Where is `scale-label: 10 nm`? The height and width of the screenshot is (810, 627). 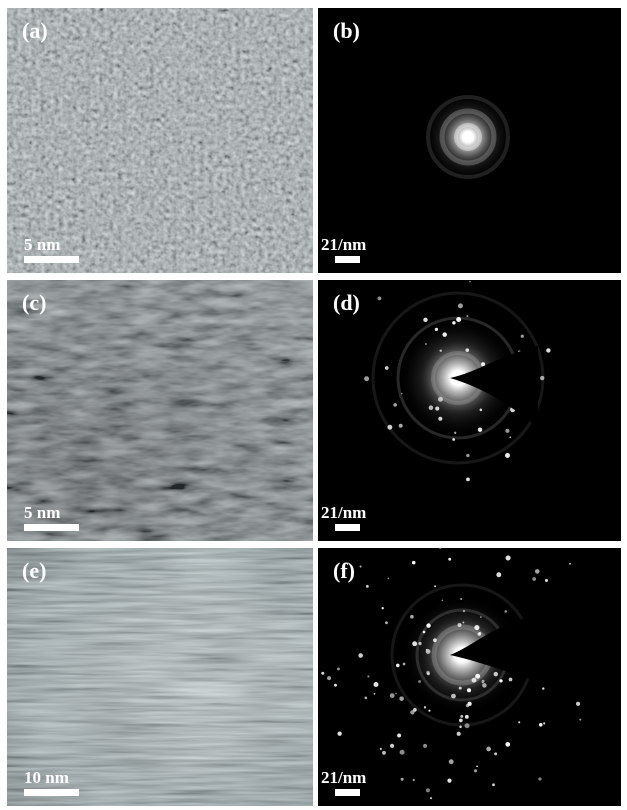
scale-label: 10 nm is located at coordinates (46, 777).